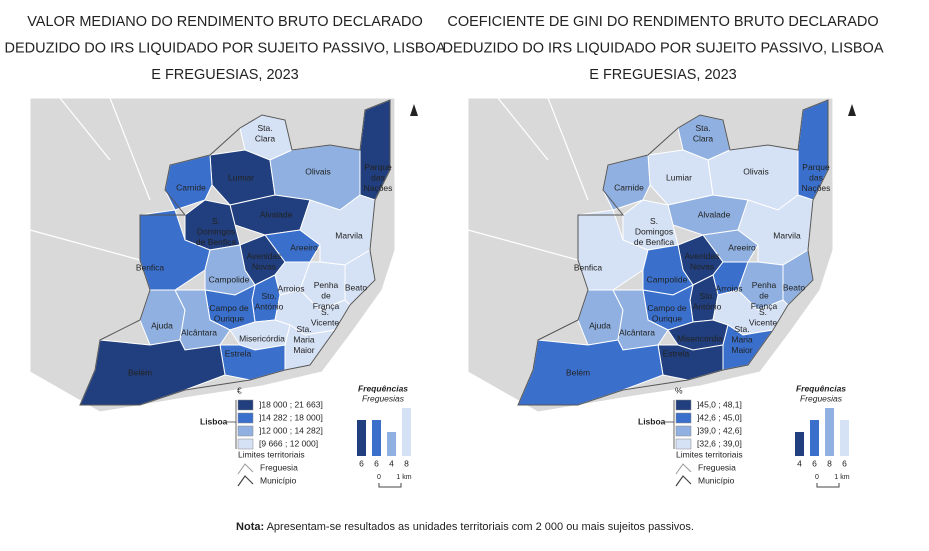  What do you see at coordinates (403, 477) in the screenshot?
I see `scale-end: 1 km` at bounding box center [403, 477].